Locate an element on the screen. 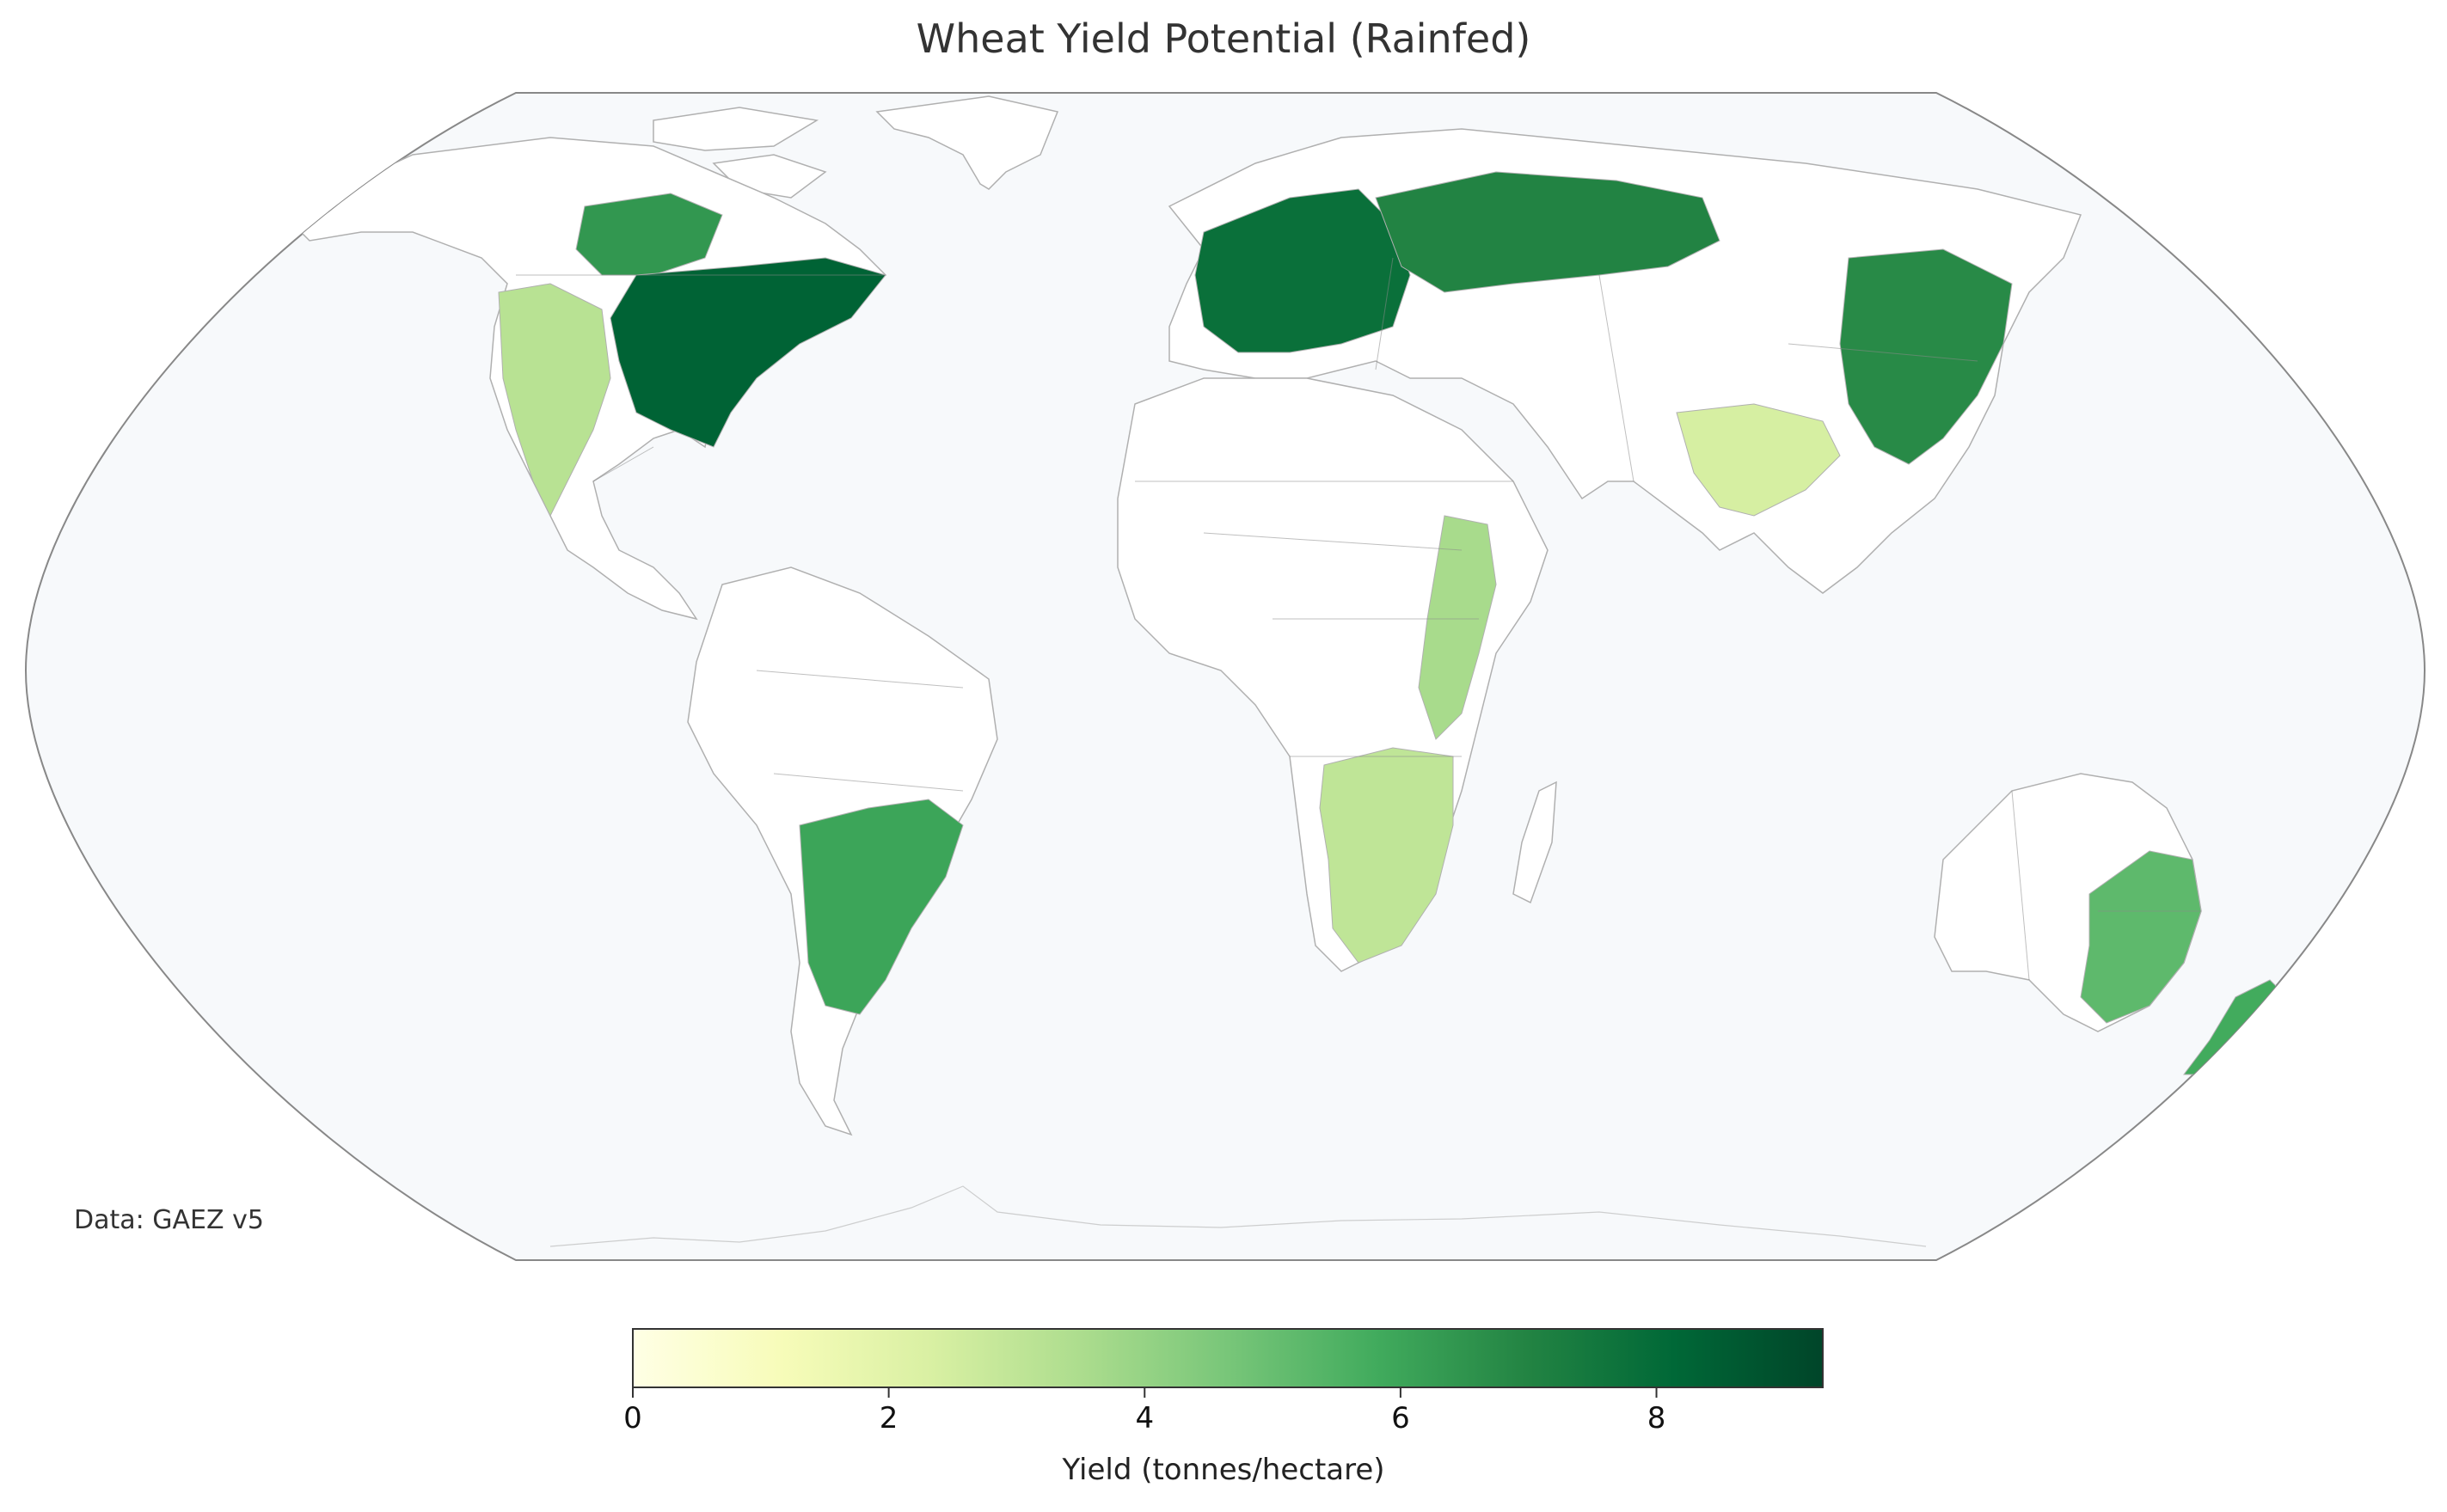 This screenshot has width=2447, height=1512. map-title: Wheat Yield Potential (Rainfed) is located at coordinates (1223, 38).